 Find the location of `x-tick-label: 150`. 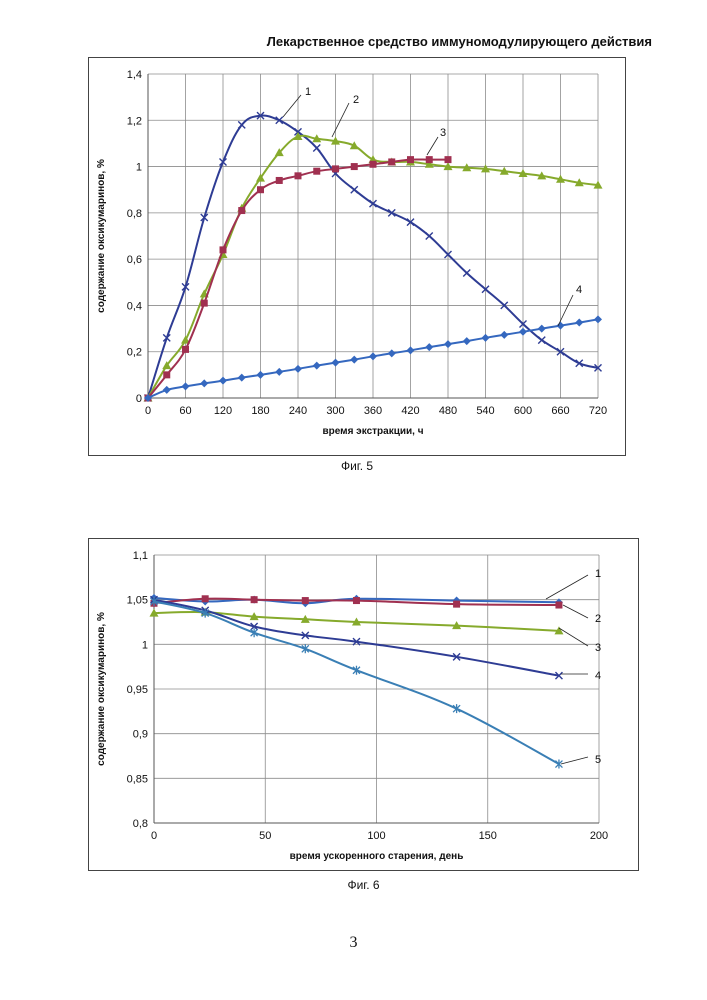

x-tick-label: 150 is located at coordinates (488, 836).